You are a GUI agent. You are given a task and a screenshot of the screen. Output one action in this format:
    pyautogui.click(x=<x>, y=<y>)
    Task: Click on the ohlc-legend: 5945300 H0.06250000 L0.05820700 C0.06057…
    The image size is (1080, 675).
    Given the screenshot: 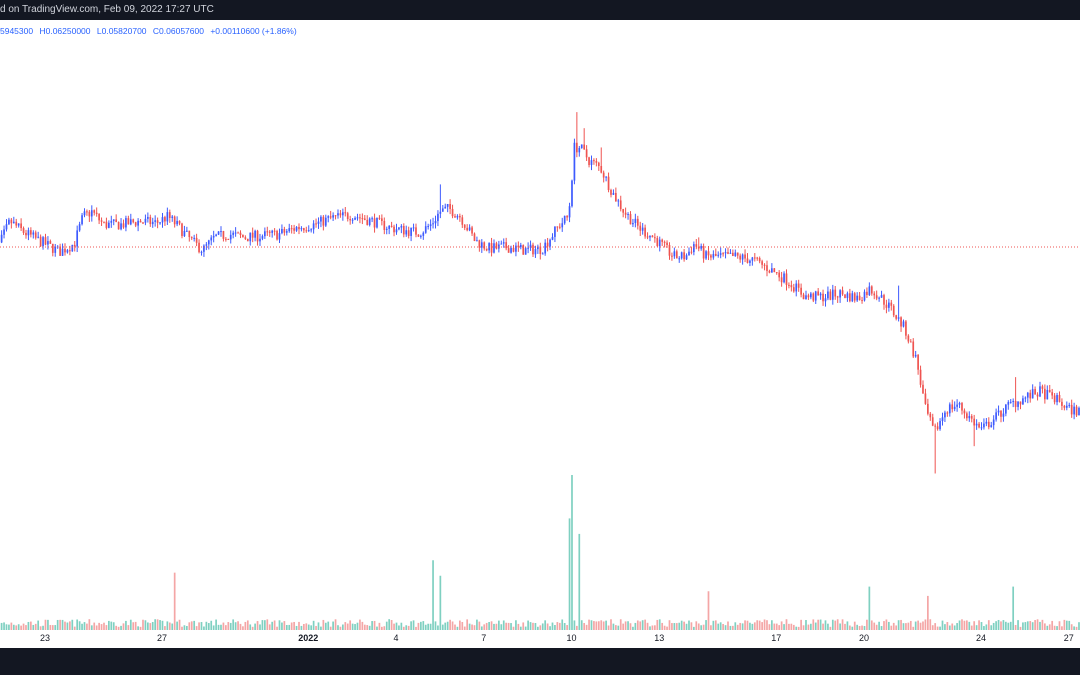 What is the action you would take?
    pyautogui.click(x=150, y=31)
    